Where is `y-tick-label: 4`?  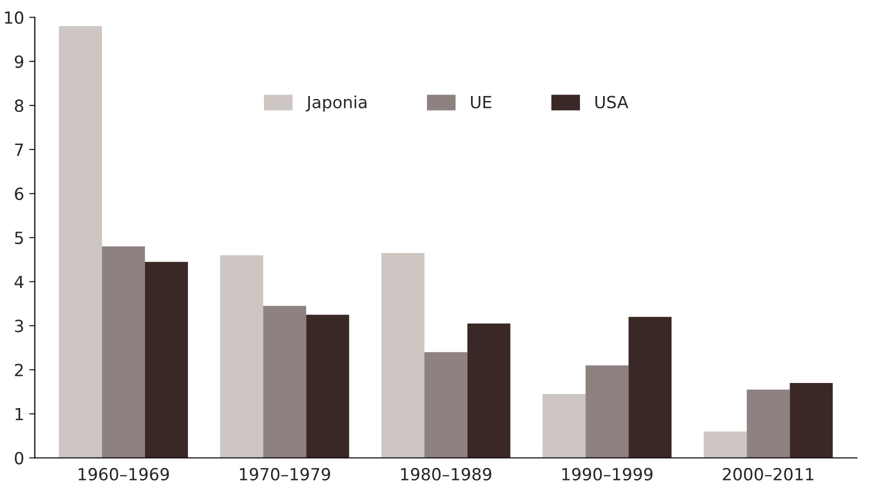
y-tick-label: 4 is located at coordinates (19, 282).